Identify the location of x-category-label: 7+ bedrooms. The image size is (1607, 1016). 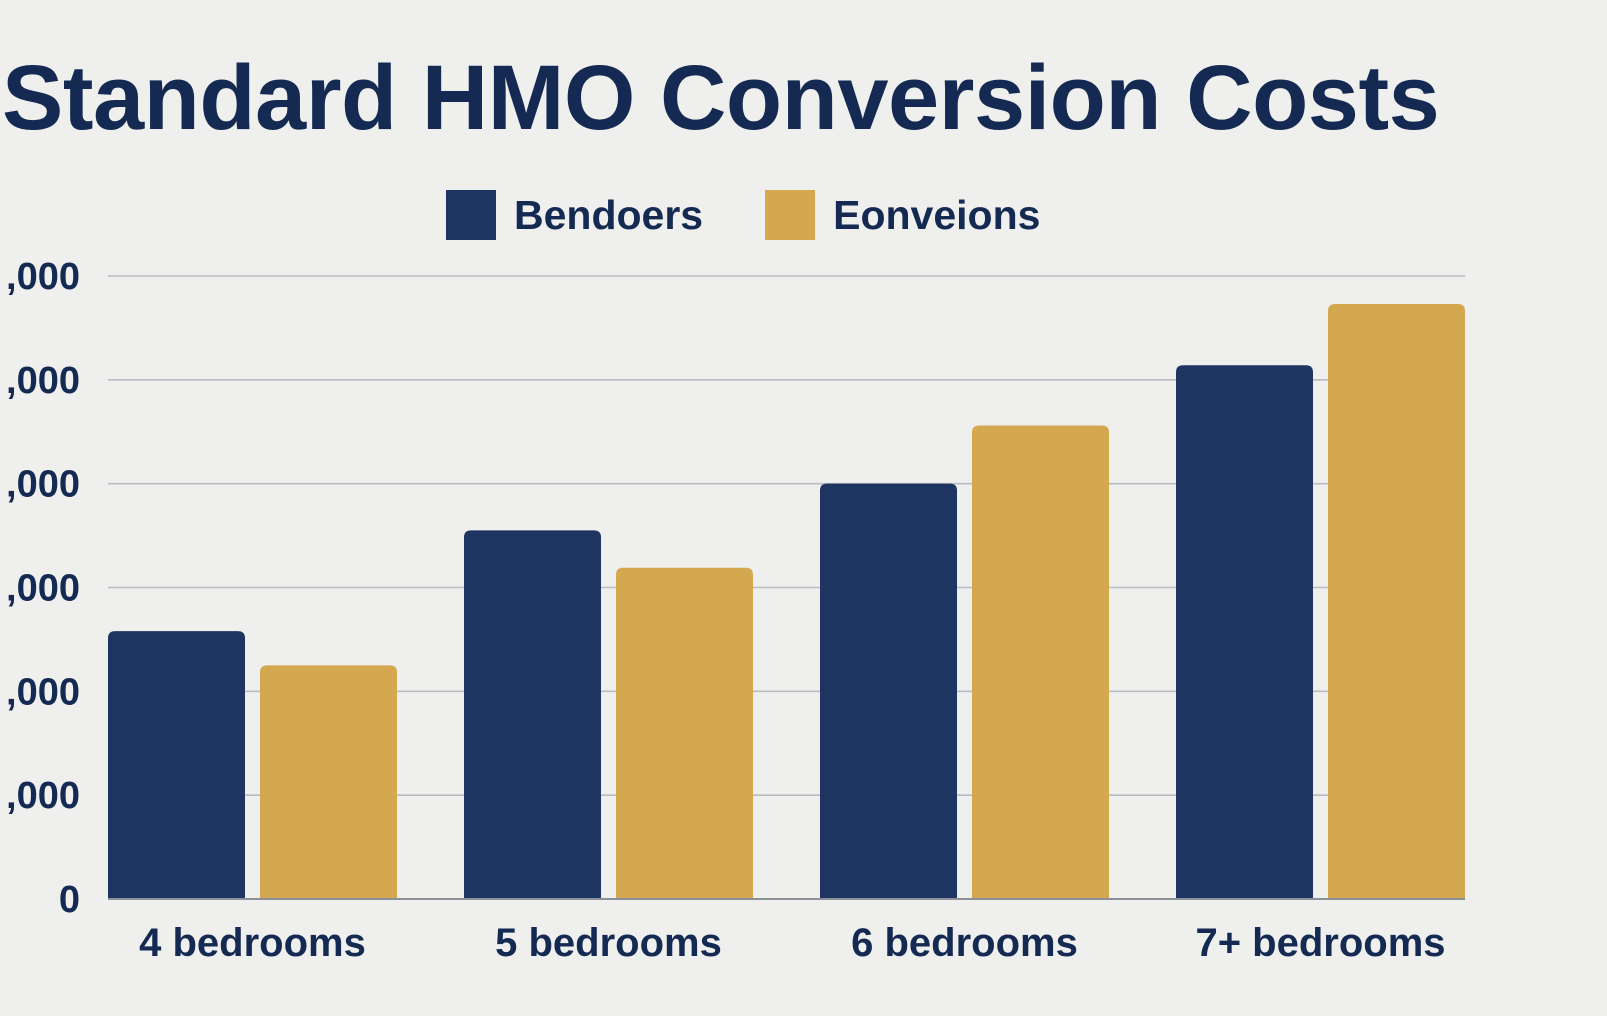
(1320, 943).